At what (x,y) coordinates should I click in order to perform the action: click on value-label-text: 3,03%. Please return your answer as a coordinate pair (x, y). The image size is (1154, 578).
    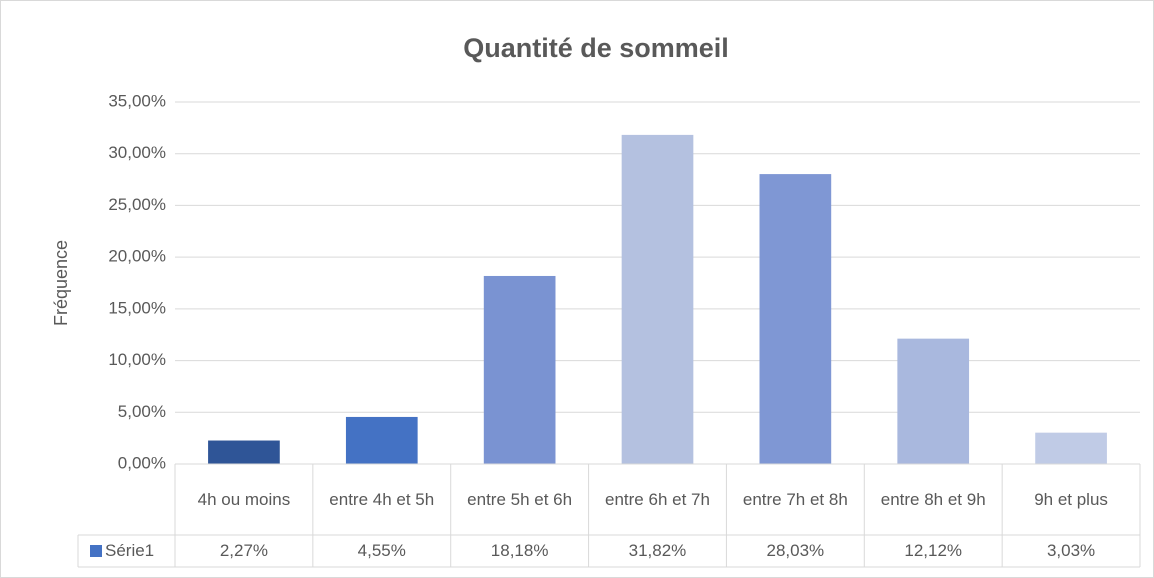
    Looking at the image, I should click on (1071, 550).